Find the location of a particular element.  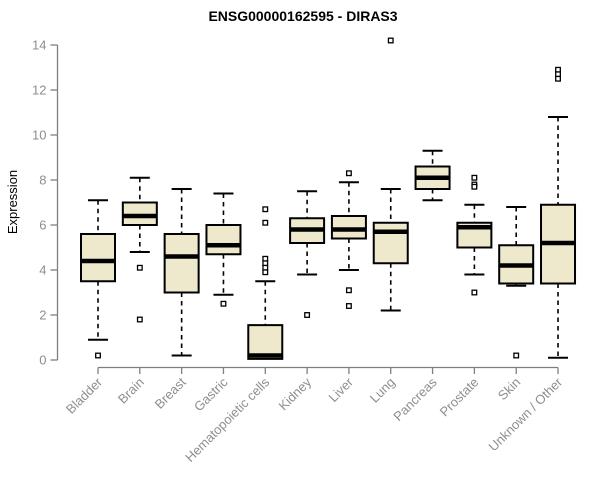

x-tick-label: Pancreas is located at coordinates (415, 399).